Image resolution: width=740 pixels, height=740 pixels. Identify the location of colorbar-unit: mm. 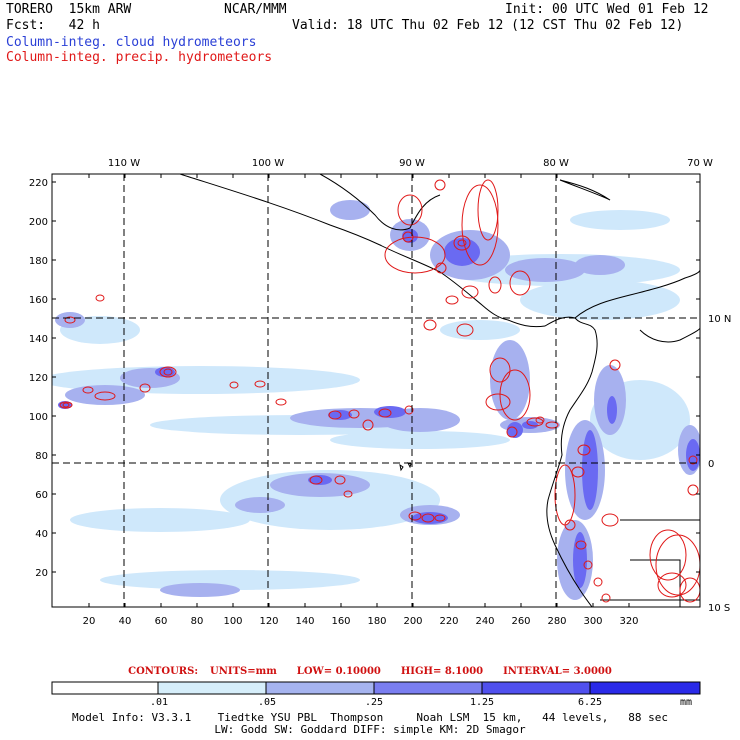
(686, 702).